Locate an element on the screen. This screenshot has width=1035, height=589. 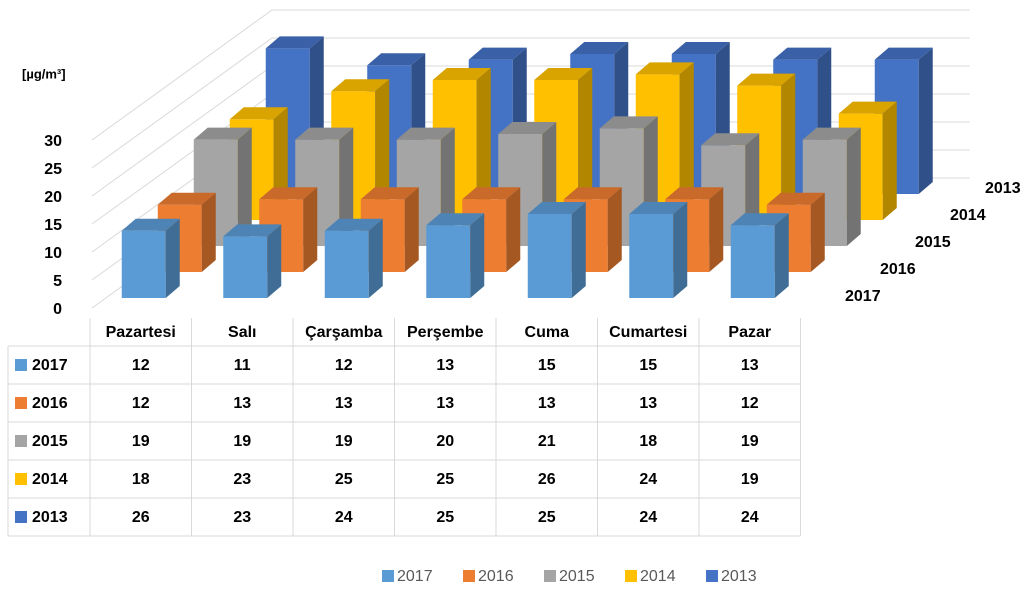
legend-label: 2013 is located at coordinates (739, 576).